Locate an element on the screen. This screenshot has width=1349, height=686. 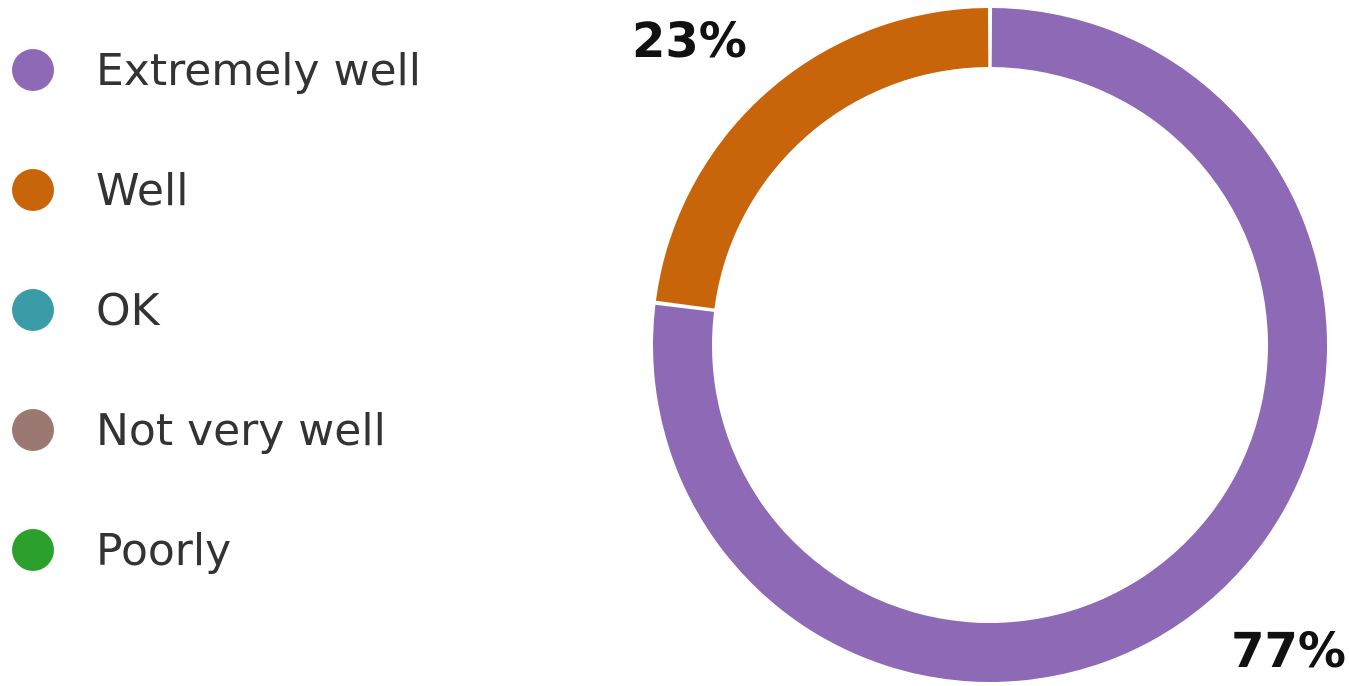
slice-data-label: 23% is located at coordinates (689, 41).